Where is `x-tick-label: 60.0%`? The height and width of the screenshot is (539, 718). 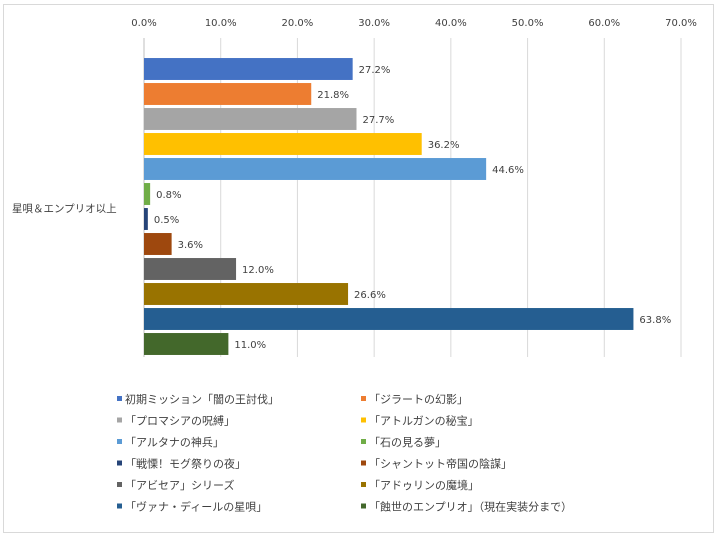
x-tick-label: 60.0% is located at coordinates (604, 23).